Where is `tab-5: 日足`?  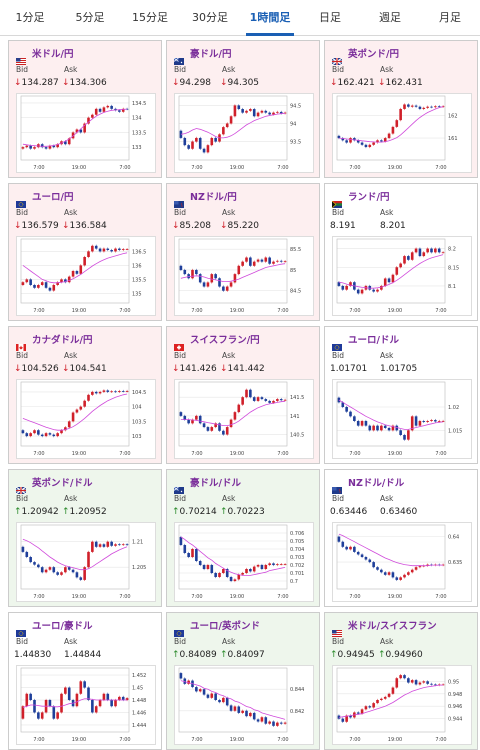
tab-5: 日足 is located at coordinates (330, 17).